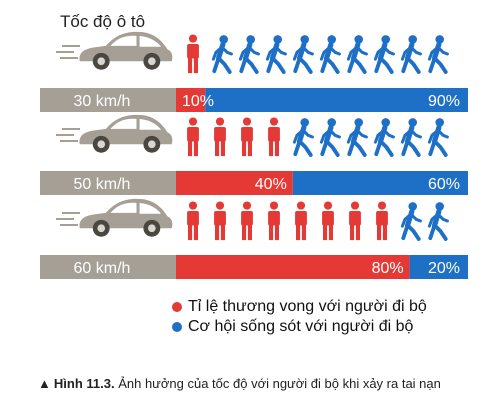 The height and width of the screenshot is (405, 497). What do you see at coordinates (84, 383) in the screenshot?
I see `caption-label: Hình 11.3.` at bounding box center [84, 383].